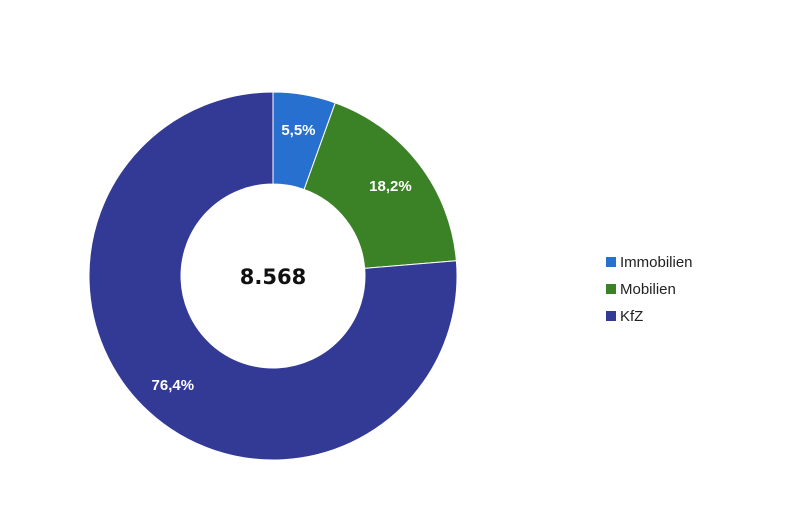 This screenshot has width=800, height=532. Describe the element at coordinates (611, 289) in the screenshot. I see `legend-swatch-mobilien` at that location.